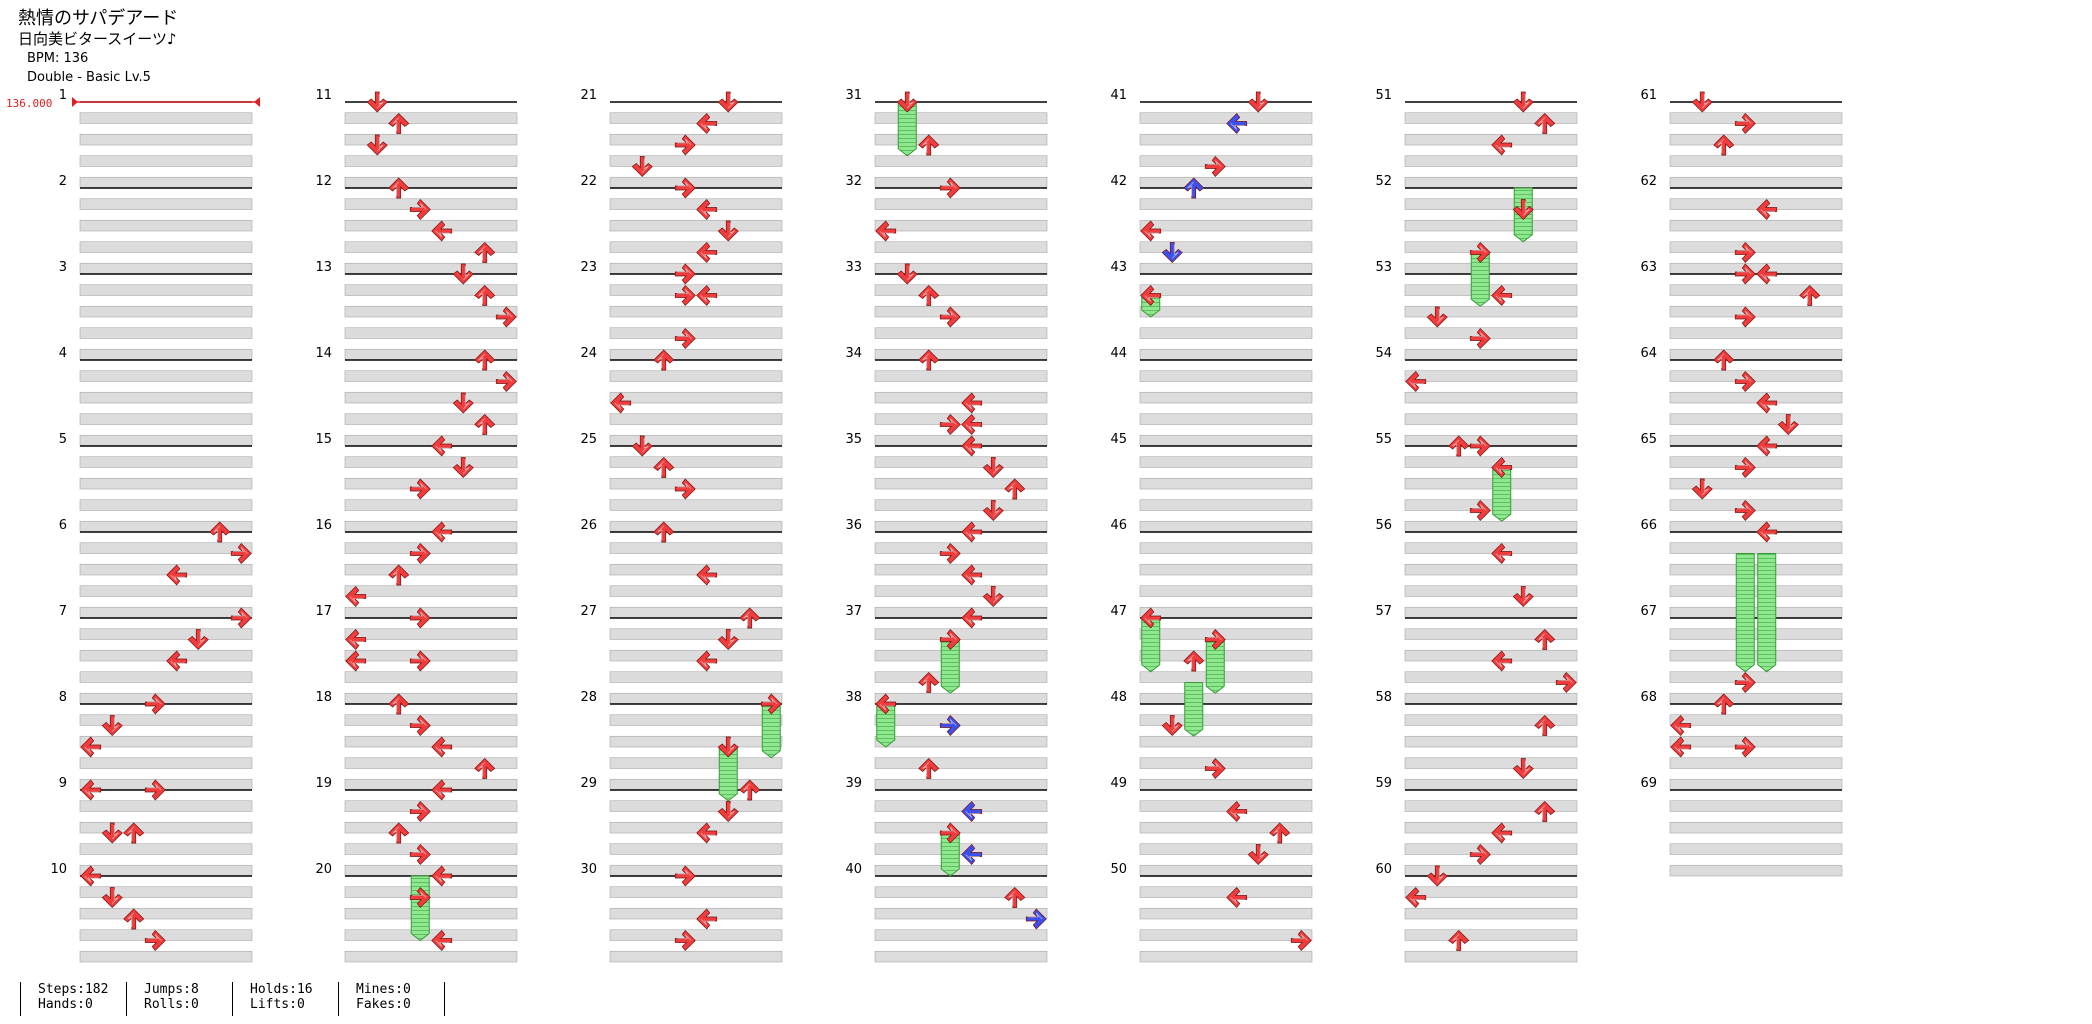  I want to click on measure-number: 35, so click(853, 439).